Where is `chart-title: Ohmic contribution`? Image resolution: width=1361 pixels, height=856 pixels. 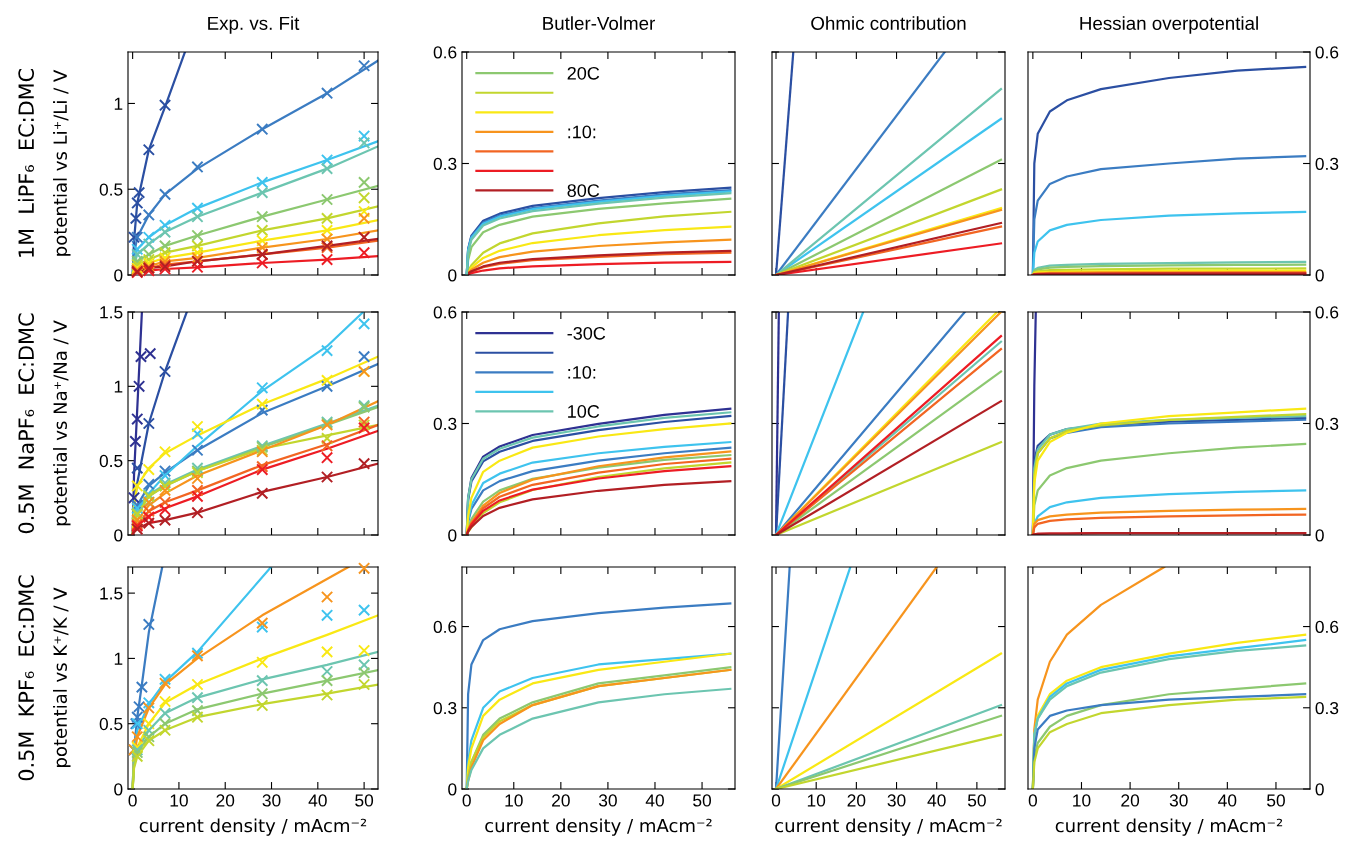 chart-title: Ohmic contribution is located at coordinates (888, 23).